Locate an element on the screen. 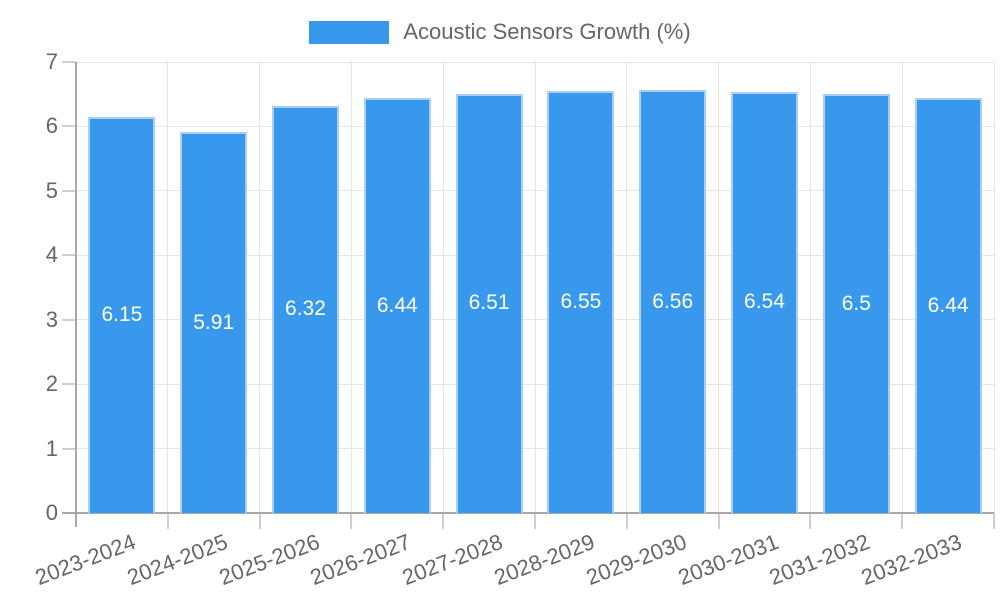 This screenshot has width=1000, height=600. bar-value-label: 6.51 is located at coordinates (489, 303).